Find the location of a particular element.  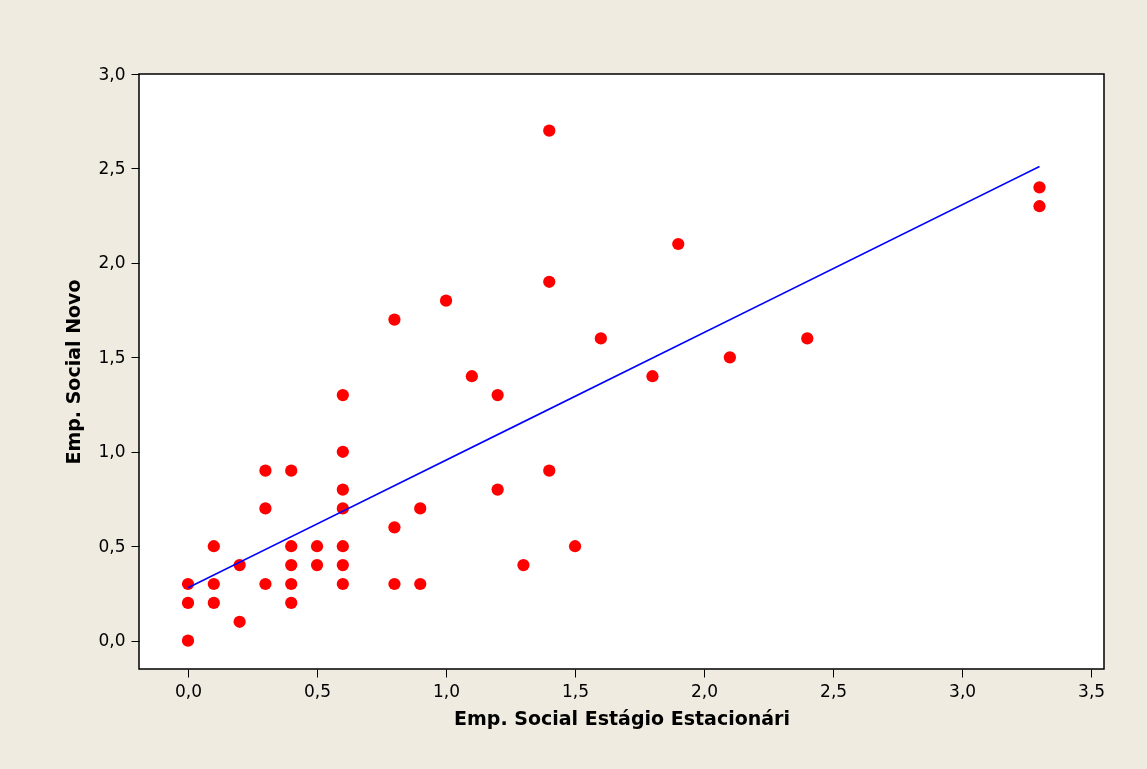

y-tick-label: 1,5 is located at coordinates (112, 356).